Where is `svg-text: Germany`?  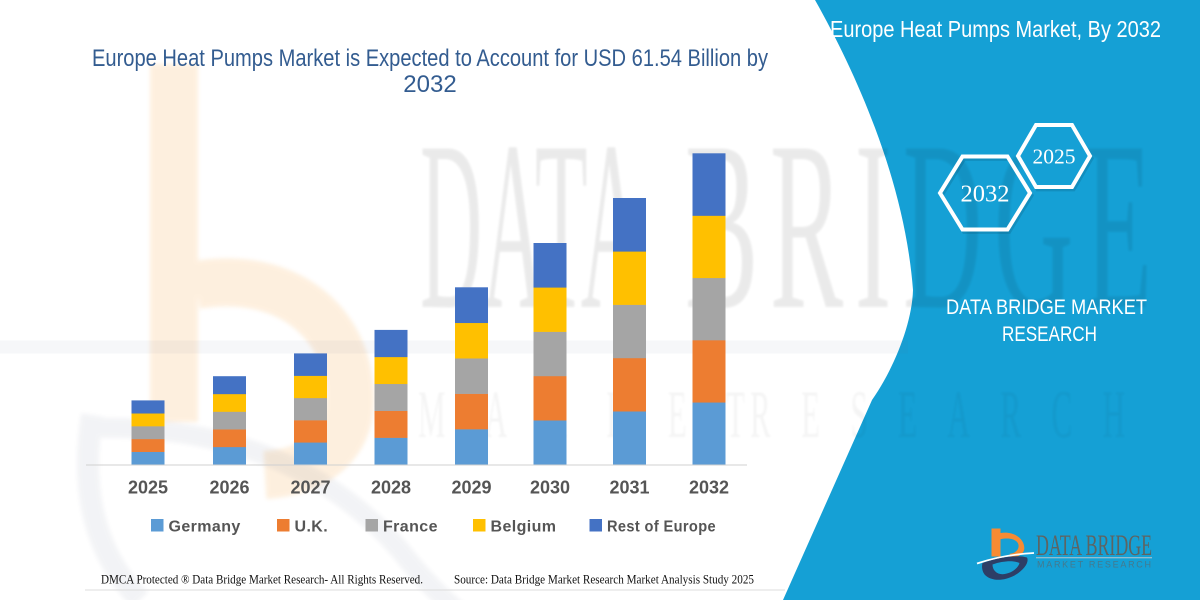
svg-text: Germany is located at coordinates (205, 527).